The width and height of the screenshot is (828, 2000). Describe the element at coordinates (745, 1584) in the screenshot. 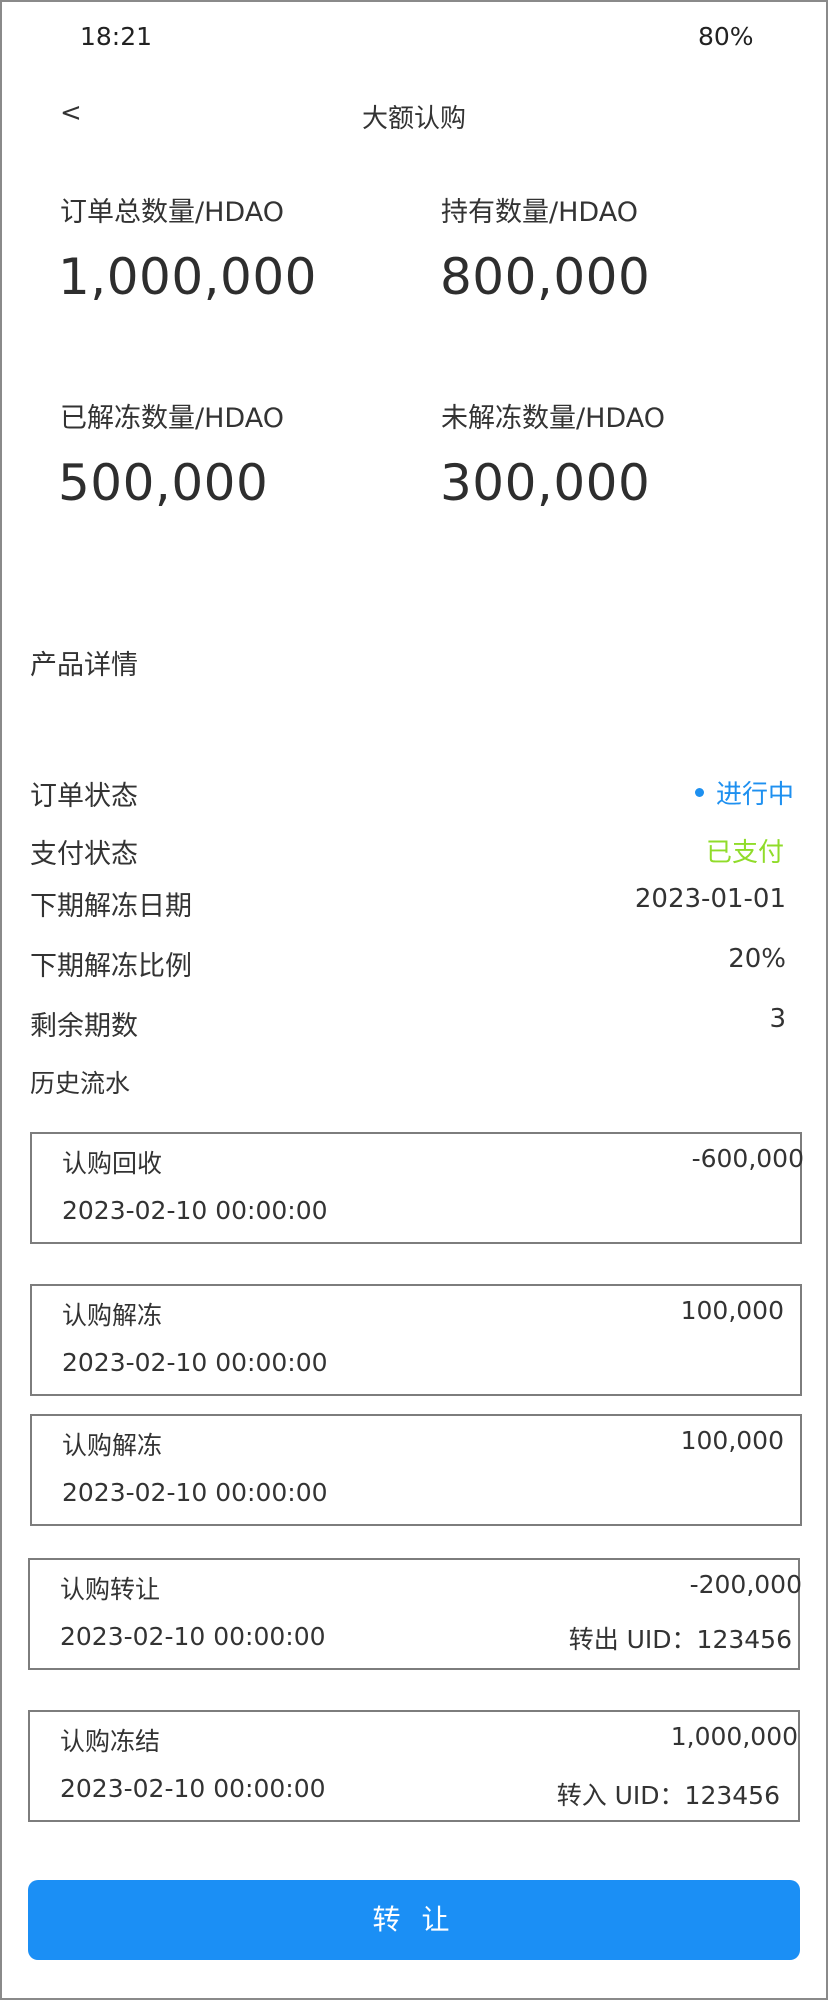

I see `record-amount: -200,000` at that location.